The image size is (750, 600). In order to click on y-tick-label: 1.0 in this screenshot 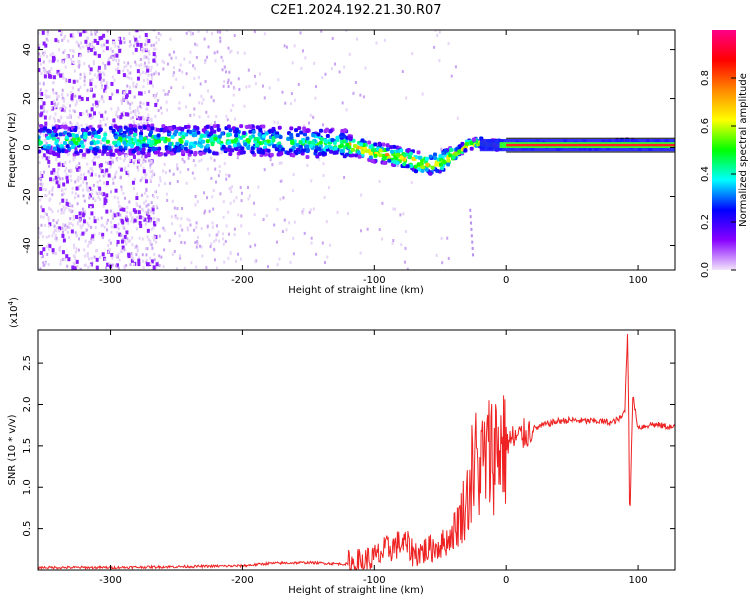, I will do `click(27, 487)`.